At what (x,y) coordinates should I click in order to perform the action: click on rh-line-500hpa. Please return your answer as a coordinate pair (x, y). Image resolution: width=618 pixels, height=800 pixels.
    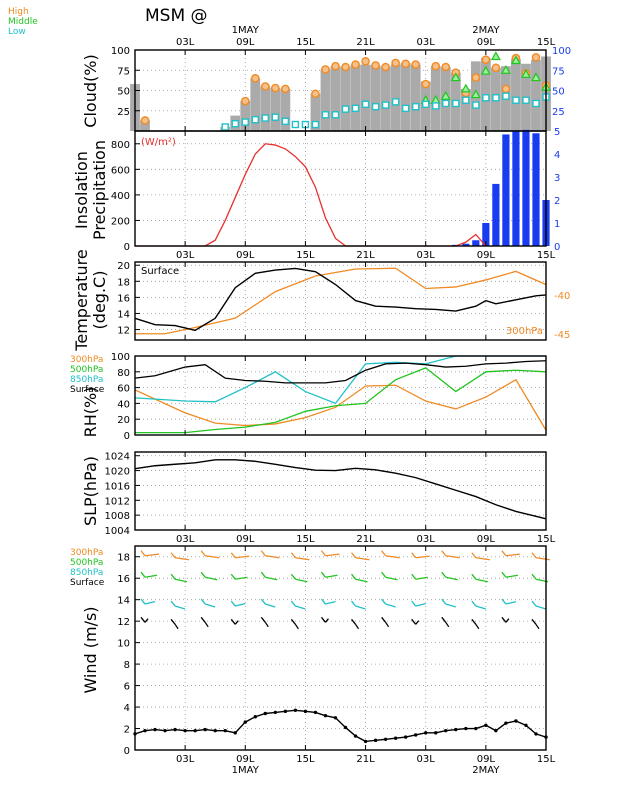
    Looking at the image, I should click on (341, 400).